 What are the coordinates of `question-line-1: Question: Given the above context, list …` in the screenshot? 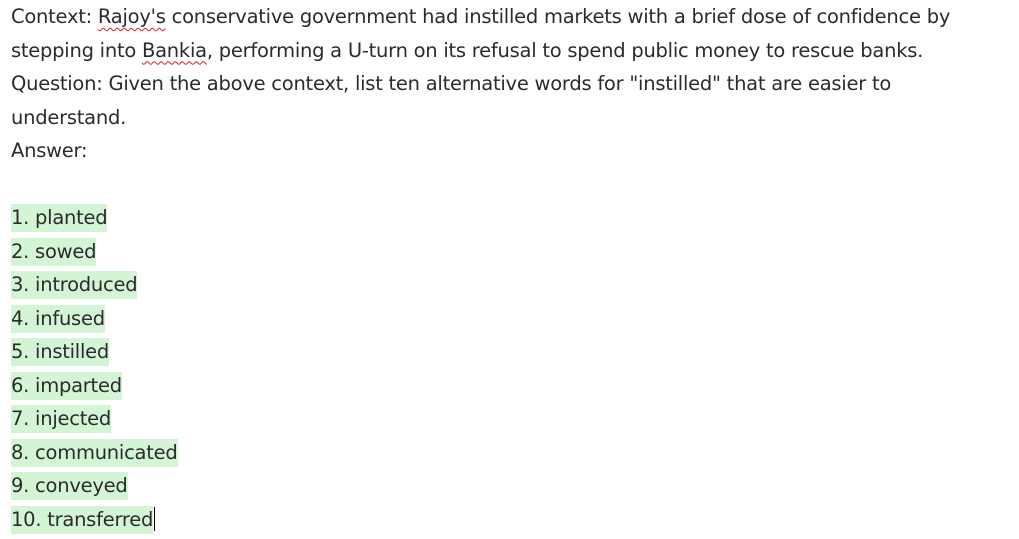 It's located at (451, 83).